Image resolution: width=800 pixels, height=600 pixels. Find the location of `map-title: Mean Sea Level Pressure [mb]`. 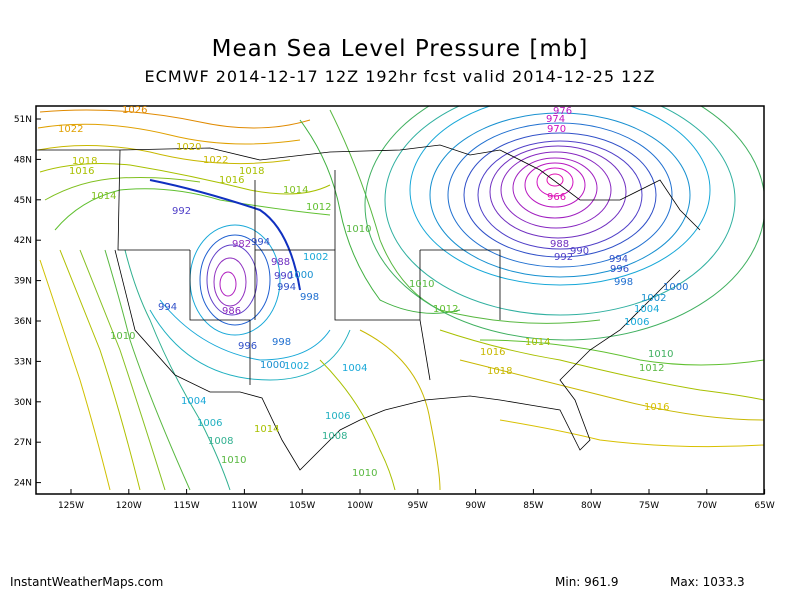

map-title: Mean Sea Level Pressure [mb] is located at coordinates (400, 49).